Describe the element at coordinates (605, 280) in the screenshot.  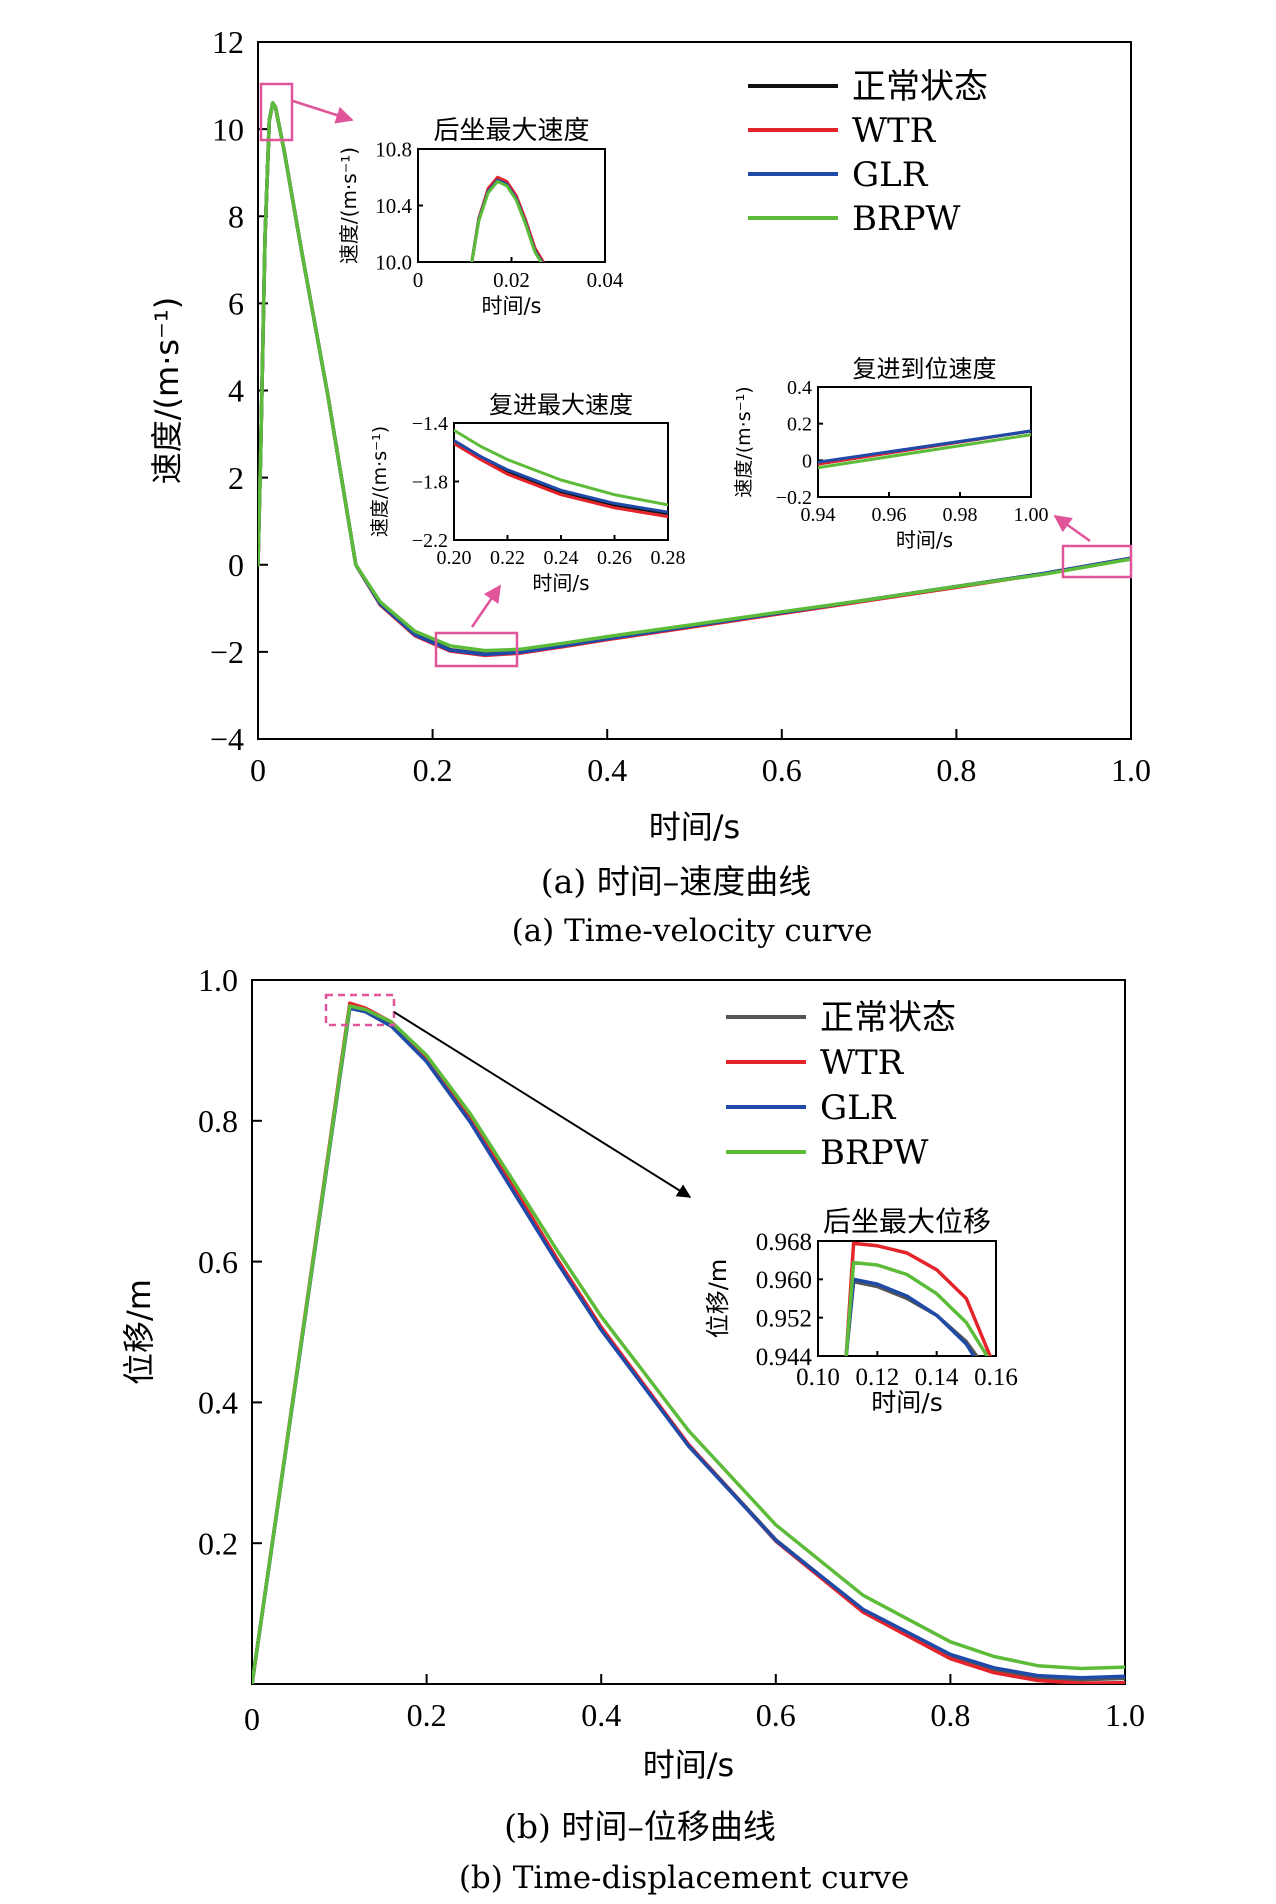
I see `inset-x-tick-label: 0.04` at that location.